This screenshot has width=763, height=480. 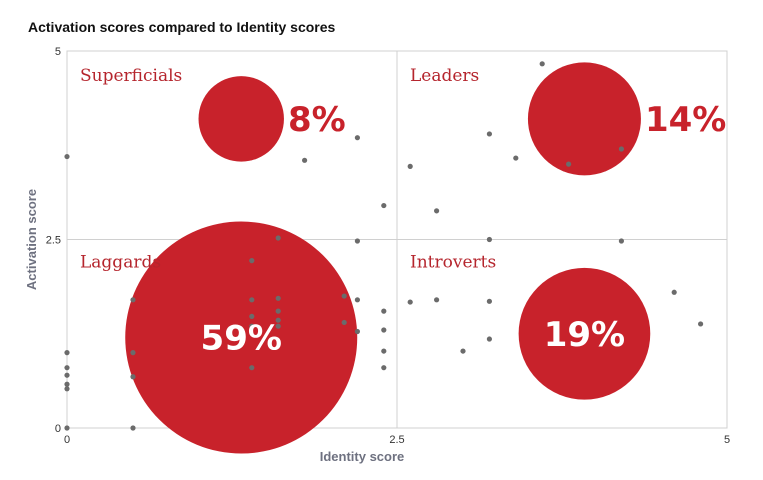 I want to click on x-axis-label: Identity score, so click(x=362, y=456).